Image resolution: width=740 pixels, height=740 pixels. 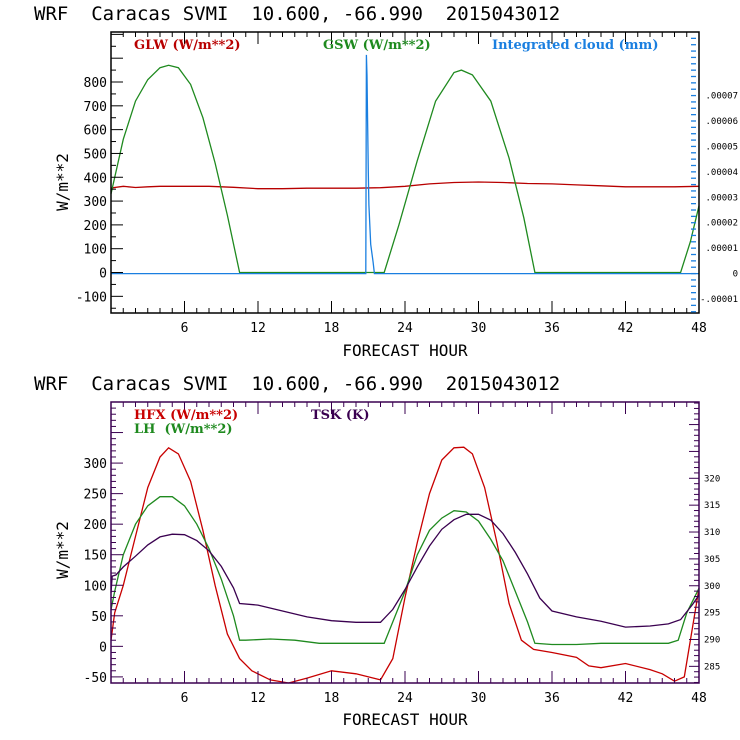 I want to click on legend-hfx: HFX (W/m**2), so click(x=186, y=415).